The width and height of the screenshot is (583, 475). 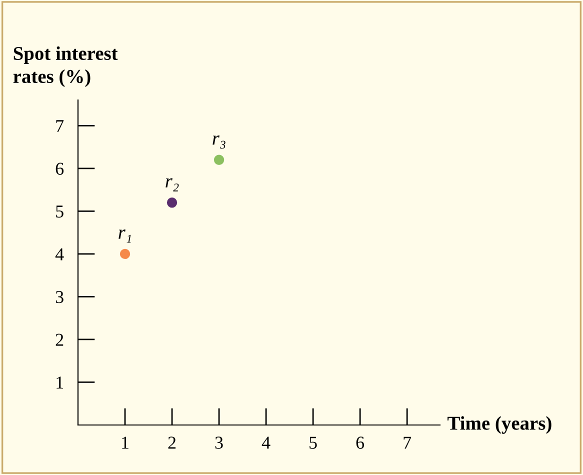 I want to click on y-tick-label: 4, so click(x=59, y=254).